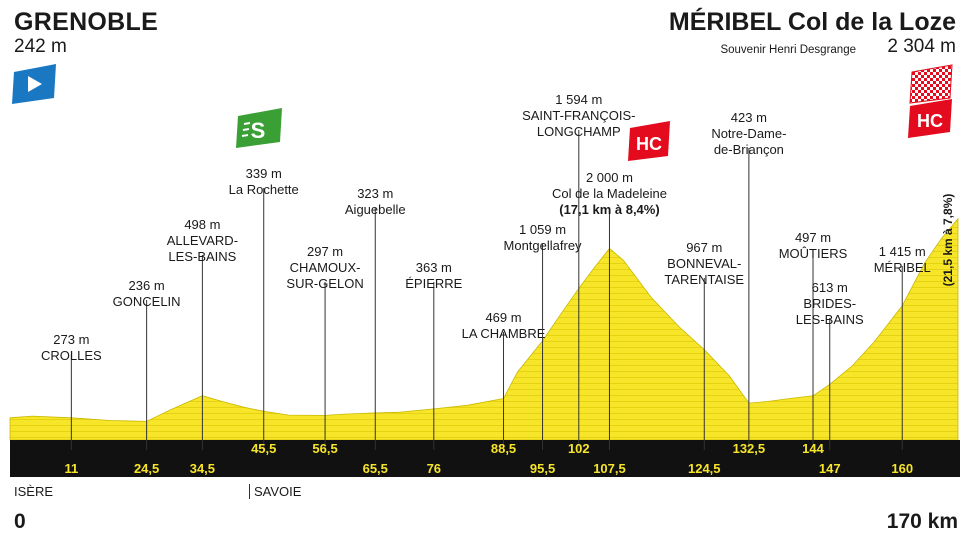 The image size is (980, 555). I want to click on waypoint-name: BONNEVAL-, so click(704, 263).